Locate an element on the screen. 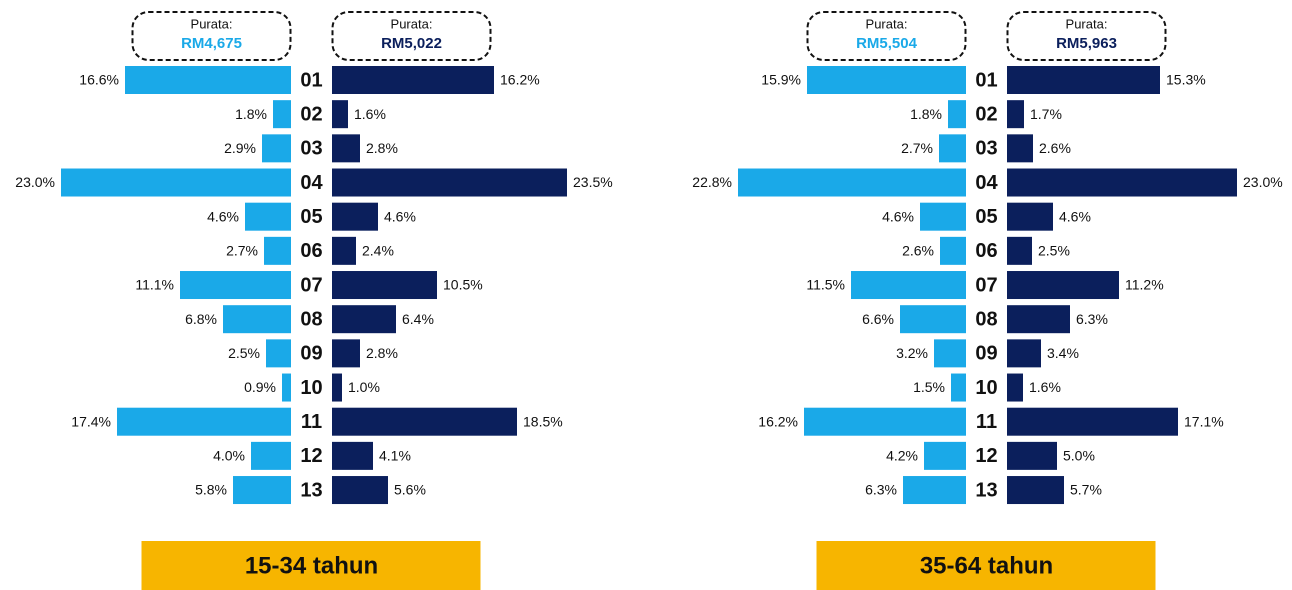 The height and width of the screenshot is (590, 1292). category-label: 12 is located at coordinates (986, 456).